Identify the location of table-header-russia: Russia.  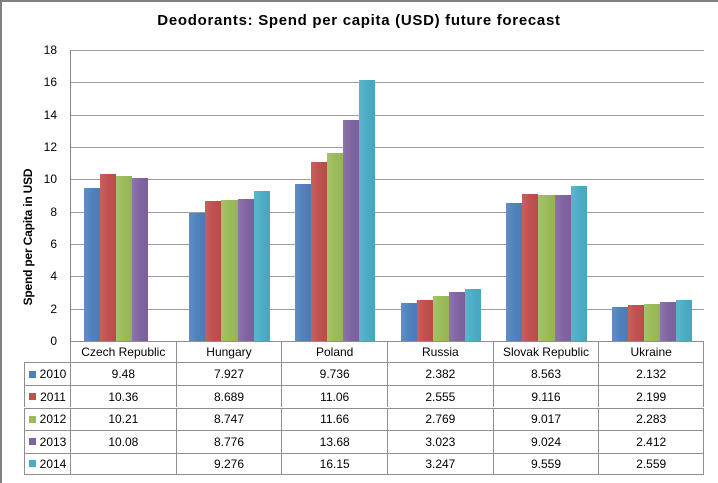
(440, 352).